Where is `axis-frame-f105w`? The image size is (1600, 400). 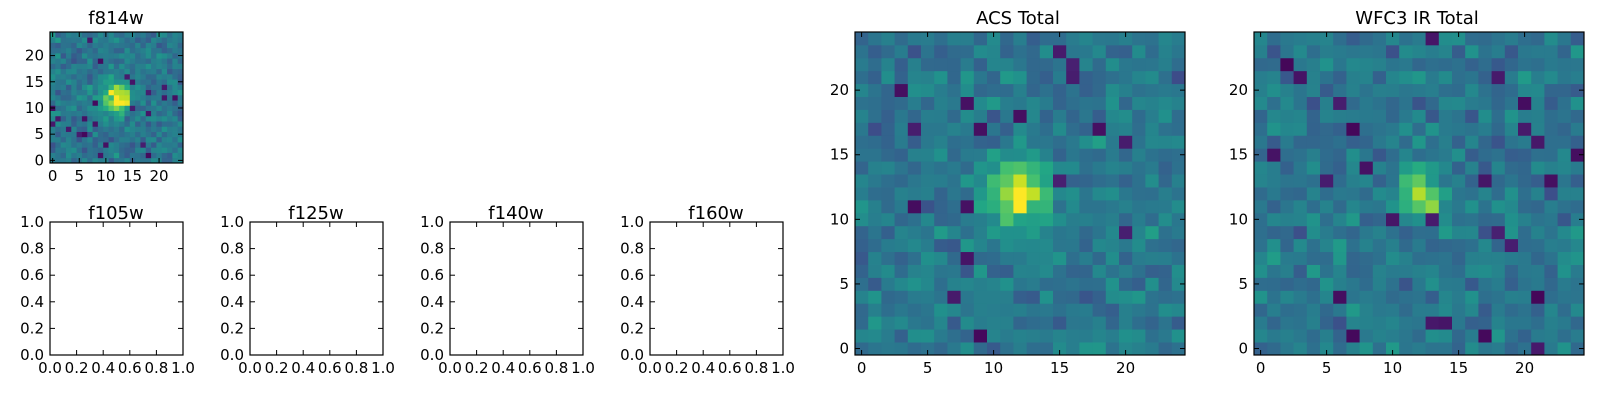
axis-frame-f105w is located at coordinates (116, 288).